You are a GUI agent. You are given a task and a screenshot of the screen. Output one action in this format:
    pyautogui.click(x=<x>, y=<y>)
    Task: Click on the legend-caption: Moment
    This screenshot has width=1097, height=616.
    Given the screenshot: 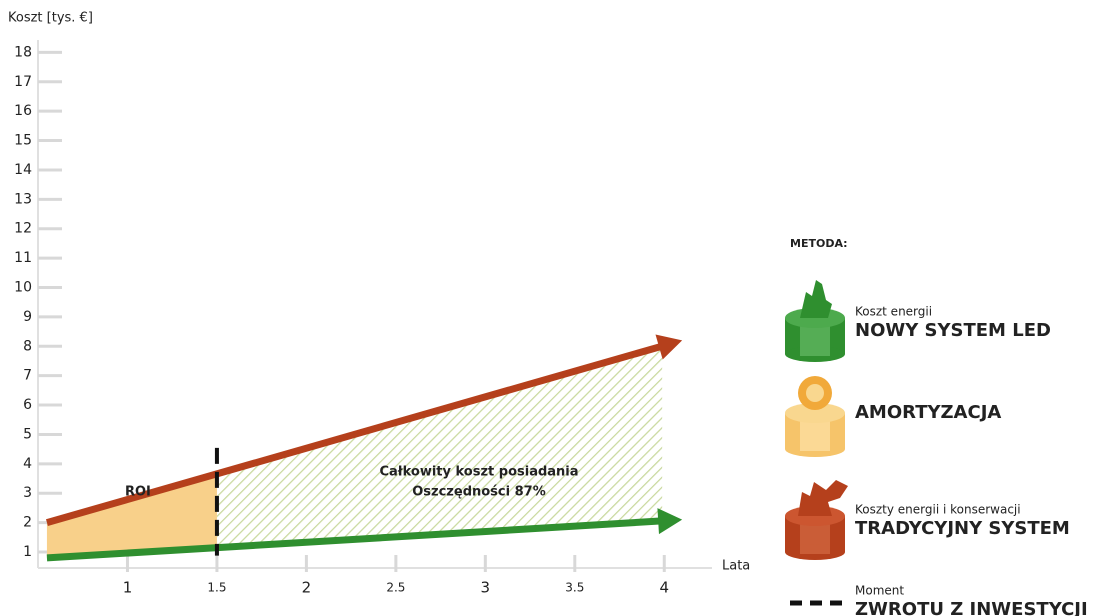 What is the action you would take?
    pyautogui.click(x=879, y=591)
    